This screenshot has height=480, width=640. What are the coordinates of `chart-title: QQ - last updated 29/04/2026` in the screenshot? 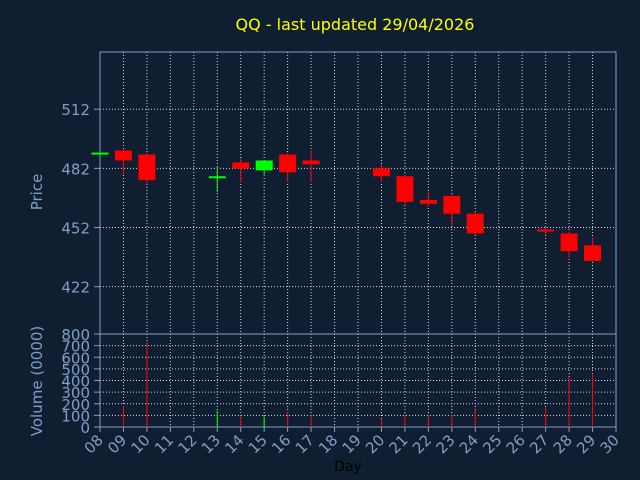 It's located at (355, 24).